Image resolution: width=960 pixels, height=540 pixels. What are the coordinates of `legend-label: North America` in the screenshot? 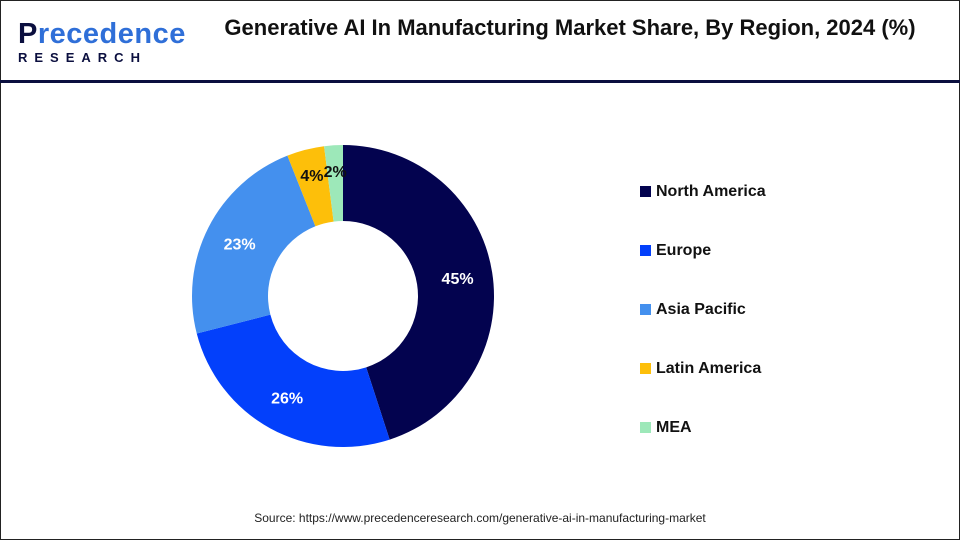 It's located at (711, 191).